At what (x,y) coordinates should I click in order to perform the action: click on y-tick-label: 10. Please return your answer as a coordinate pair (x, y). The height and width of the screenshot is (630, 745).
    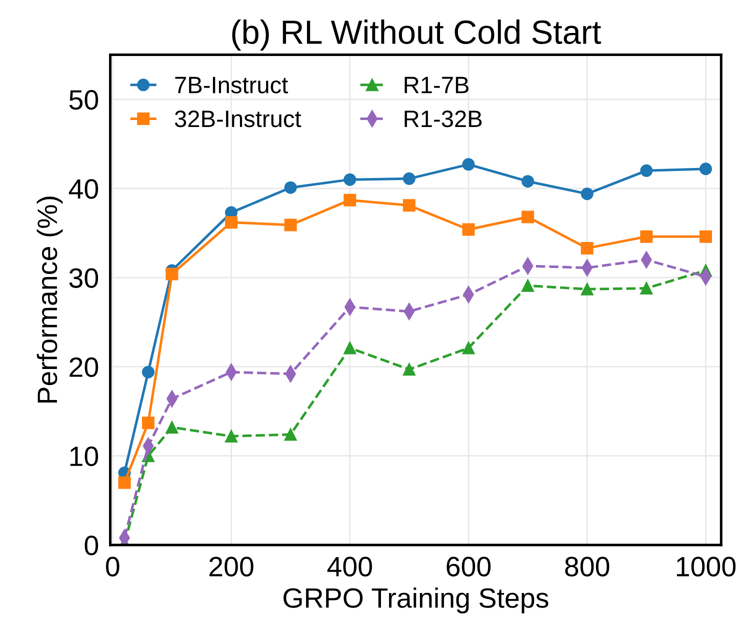
    Looking at the image, I should click on (84, 456).